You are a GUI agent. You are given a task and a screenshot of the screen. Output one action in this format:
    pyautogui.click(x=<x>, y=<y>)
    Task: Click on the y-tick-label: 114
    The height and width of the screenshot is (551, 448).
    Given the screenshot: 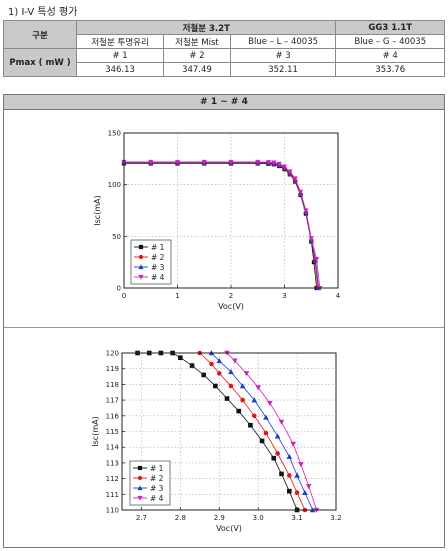 What is the action you would take?
    pyautogui.click(x=113, y=448)
    